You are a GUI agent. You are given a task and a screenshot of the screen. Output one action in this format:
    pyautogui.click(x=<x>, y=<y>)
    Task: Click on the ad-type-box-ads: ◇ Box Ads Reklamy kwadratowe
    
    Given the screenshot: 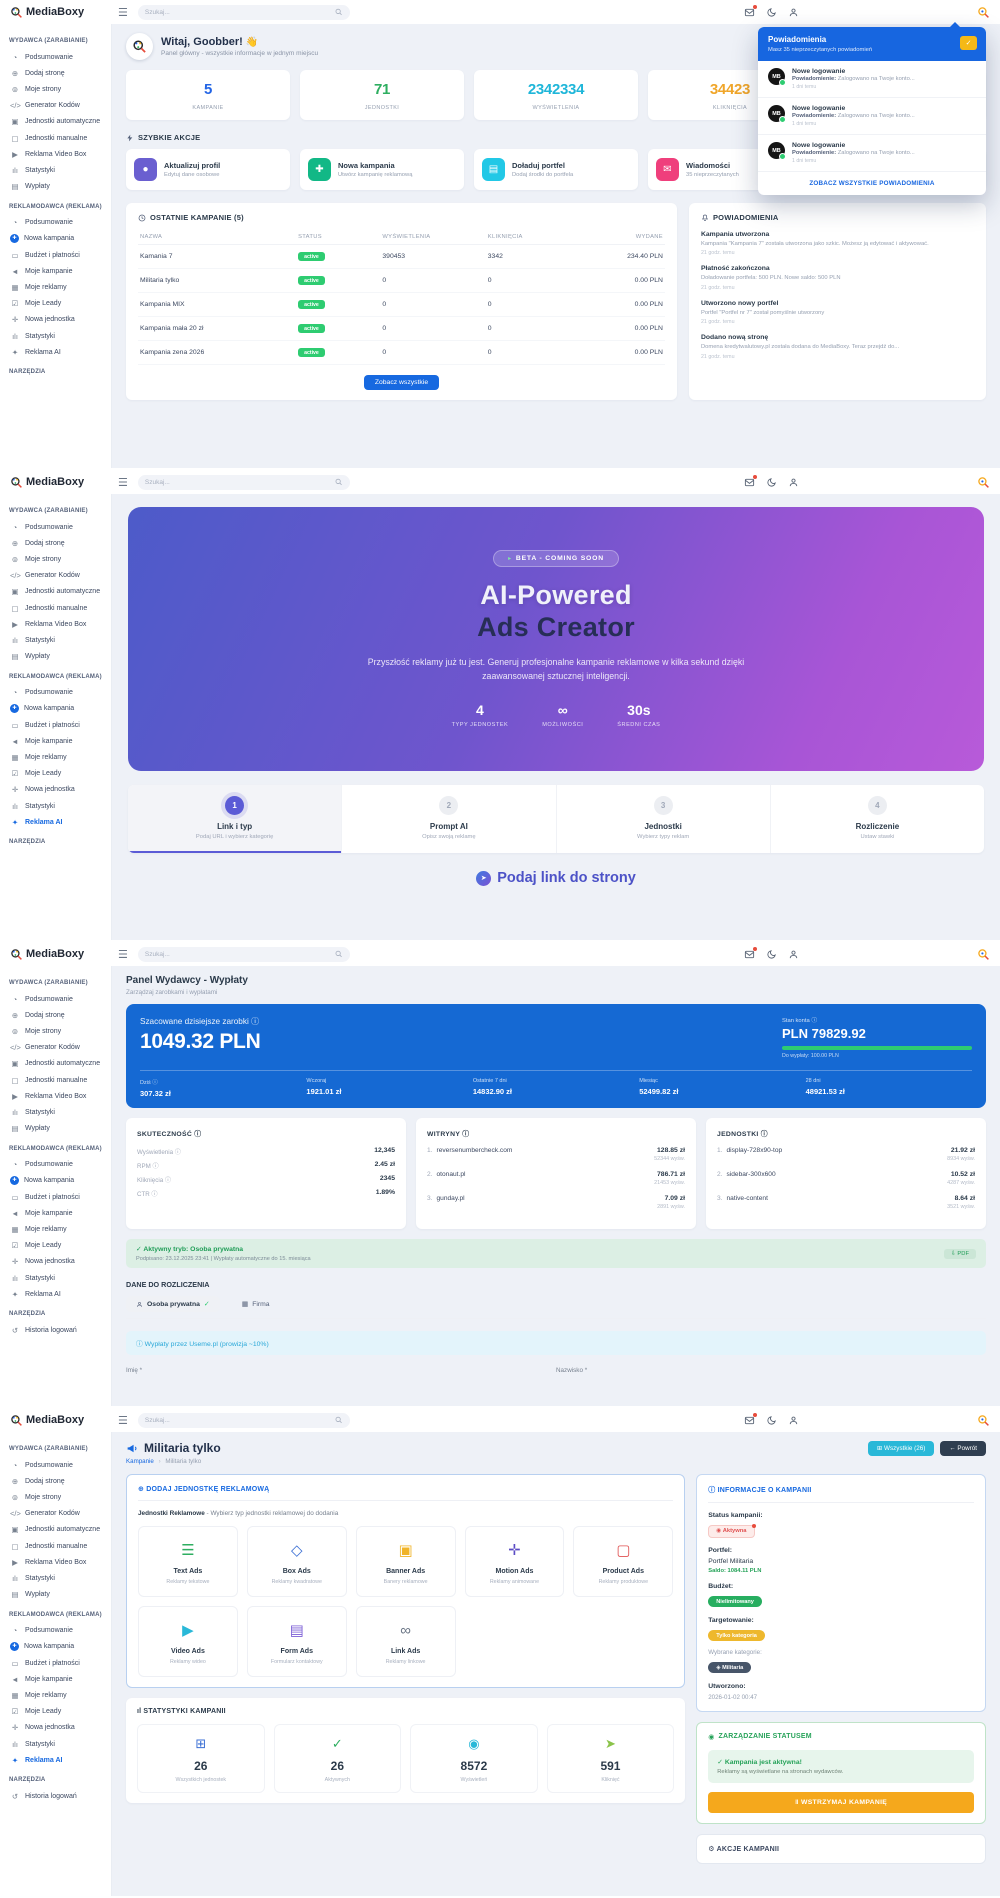 What is the action you would take?
    pyautogui.click(x=296, y=1561)
    